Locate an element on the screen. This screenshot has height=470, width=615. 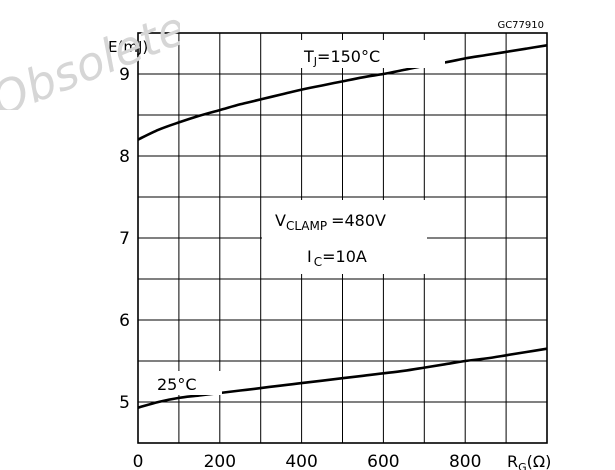
conditions-background is located at coordinates (344, 237).